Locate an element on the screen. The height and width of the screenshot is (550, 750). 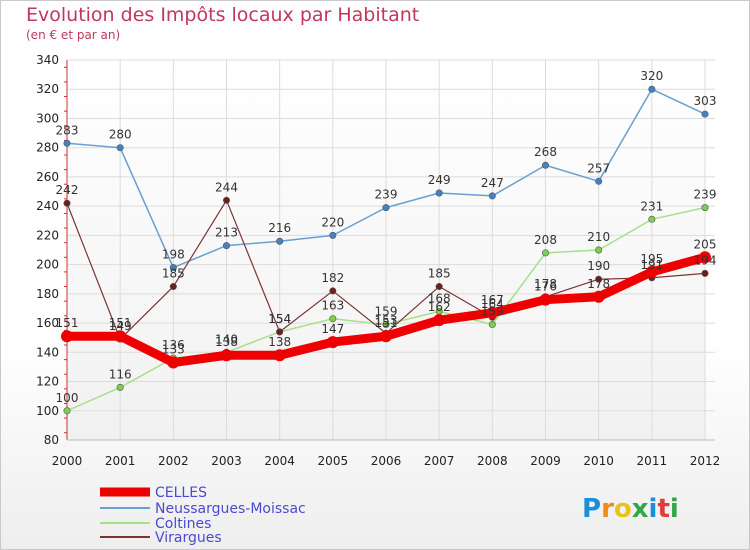
data-label: 208 is located at coordinates (545, 240).